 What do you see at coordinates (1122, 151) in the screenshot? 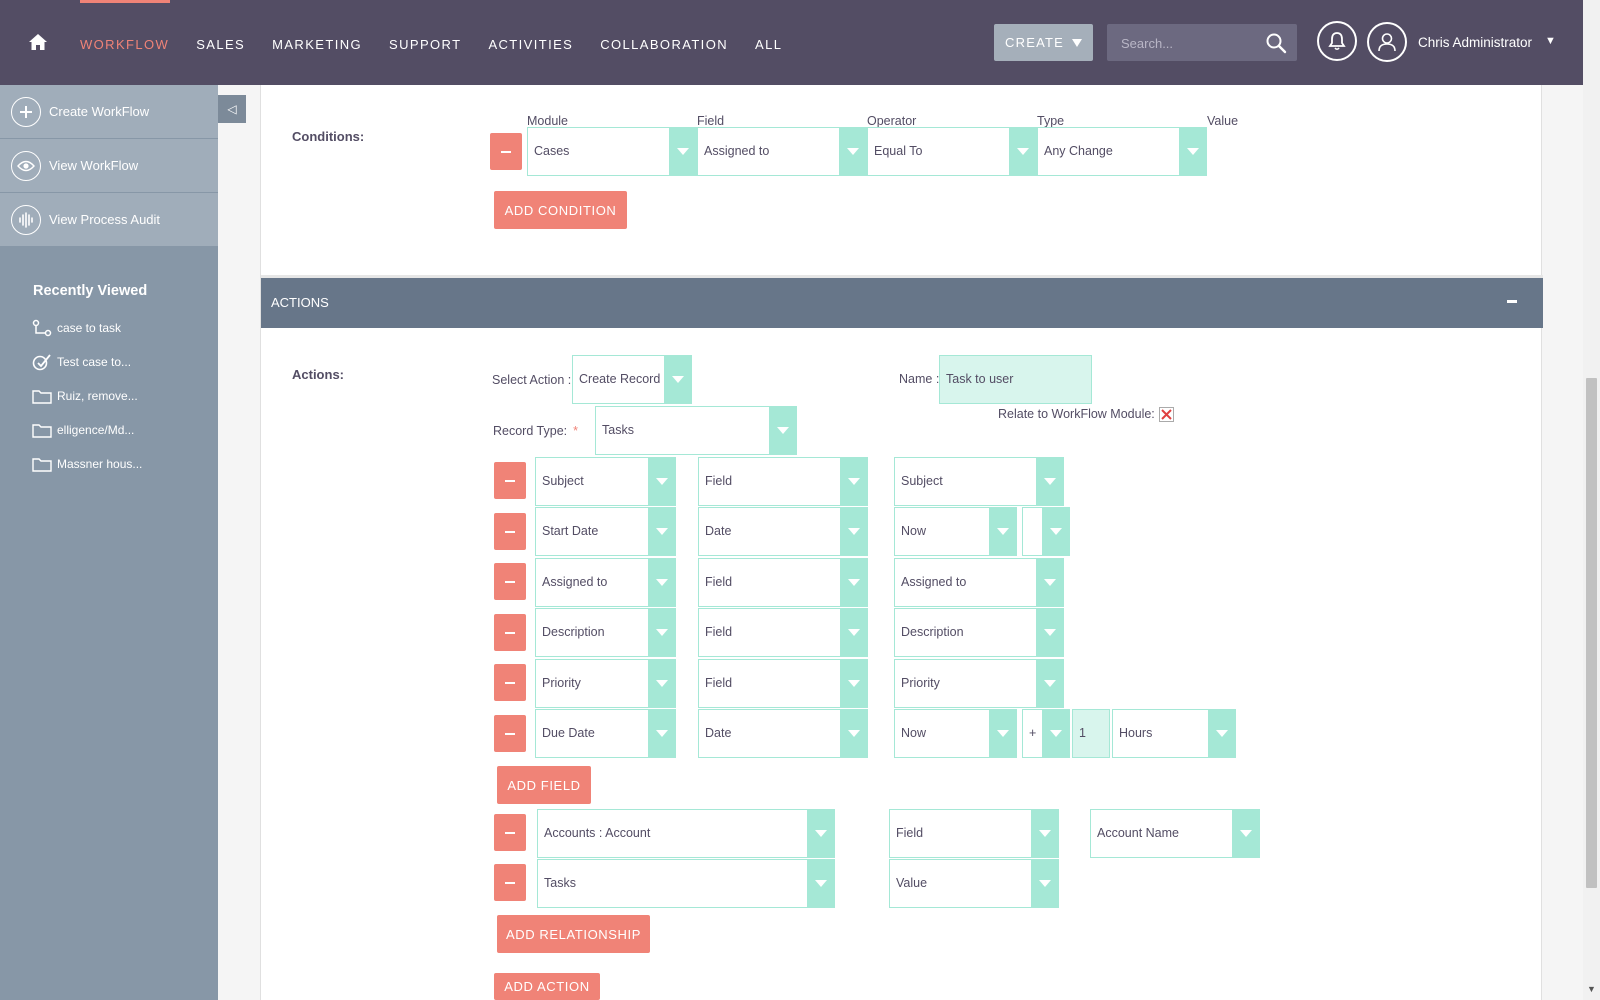
I see `condition-type-select: Any Change` at bounding box center [1122, 151].